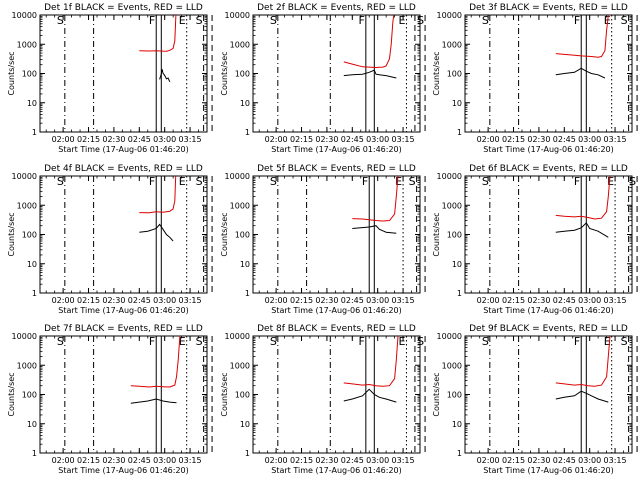 This screenshot has width=640, height=480. I want to click on panel-title: Det 9f BLACK = Events, RED = LLD, so click(548, 329).